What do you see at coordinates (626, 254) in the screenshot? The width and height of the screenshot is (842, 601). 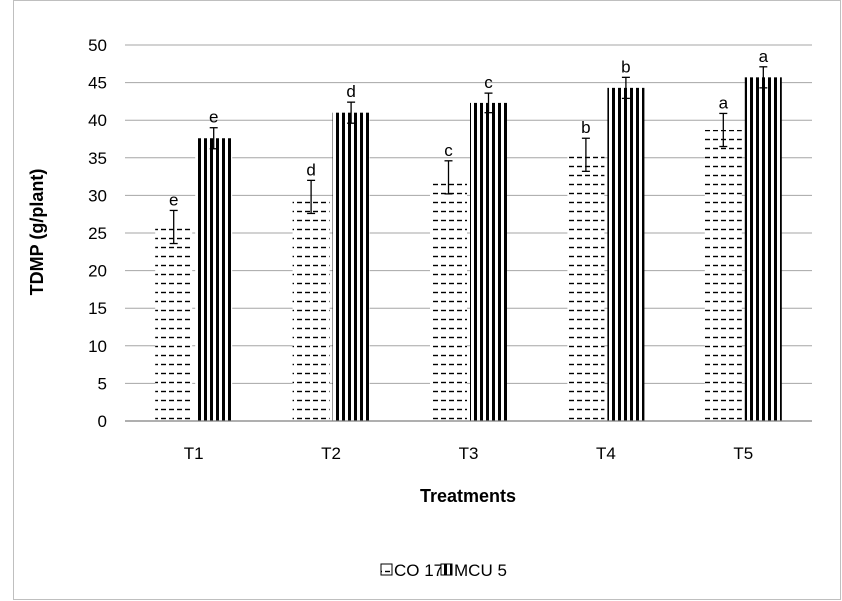 I see `bar-mcu5-t4` at bounding box center [626, 254].